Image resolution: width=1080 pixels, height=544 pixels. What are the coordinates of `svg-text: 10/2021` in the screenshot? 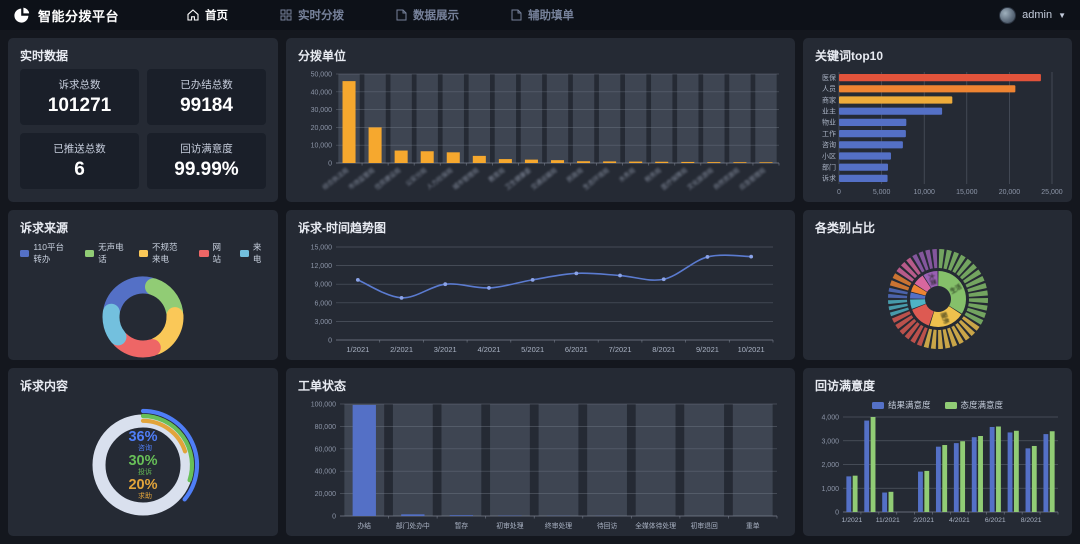 It's located at (751, 349).